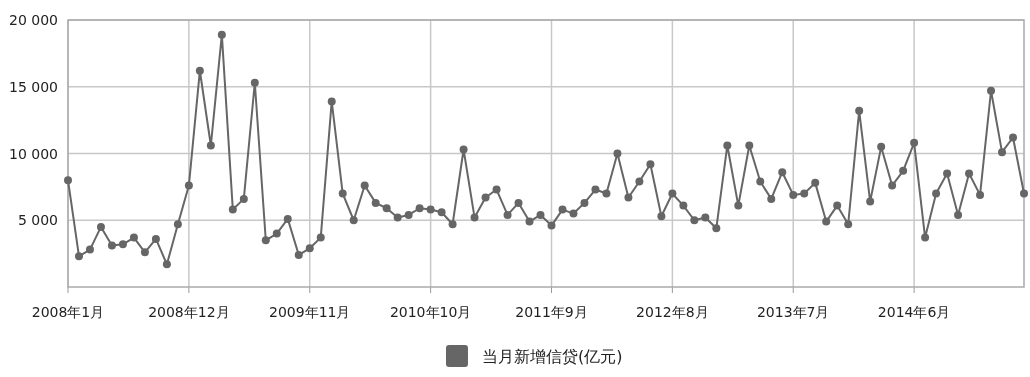 The width and height of the screenshot is (1030, 377). I want to click on y-tick-label: 20 000, so click(33, 20).